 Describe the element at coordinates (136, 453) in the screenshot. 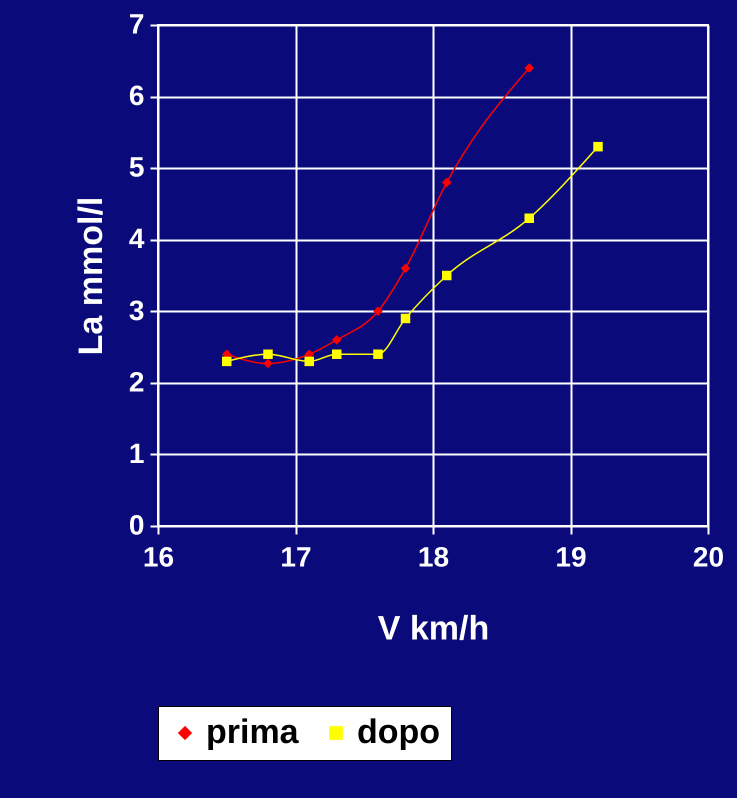

I see `y-tick-label: 1` at that location.